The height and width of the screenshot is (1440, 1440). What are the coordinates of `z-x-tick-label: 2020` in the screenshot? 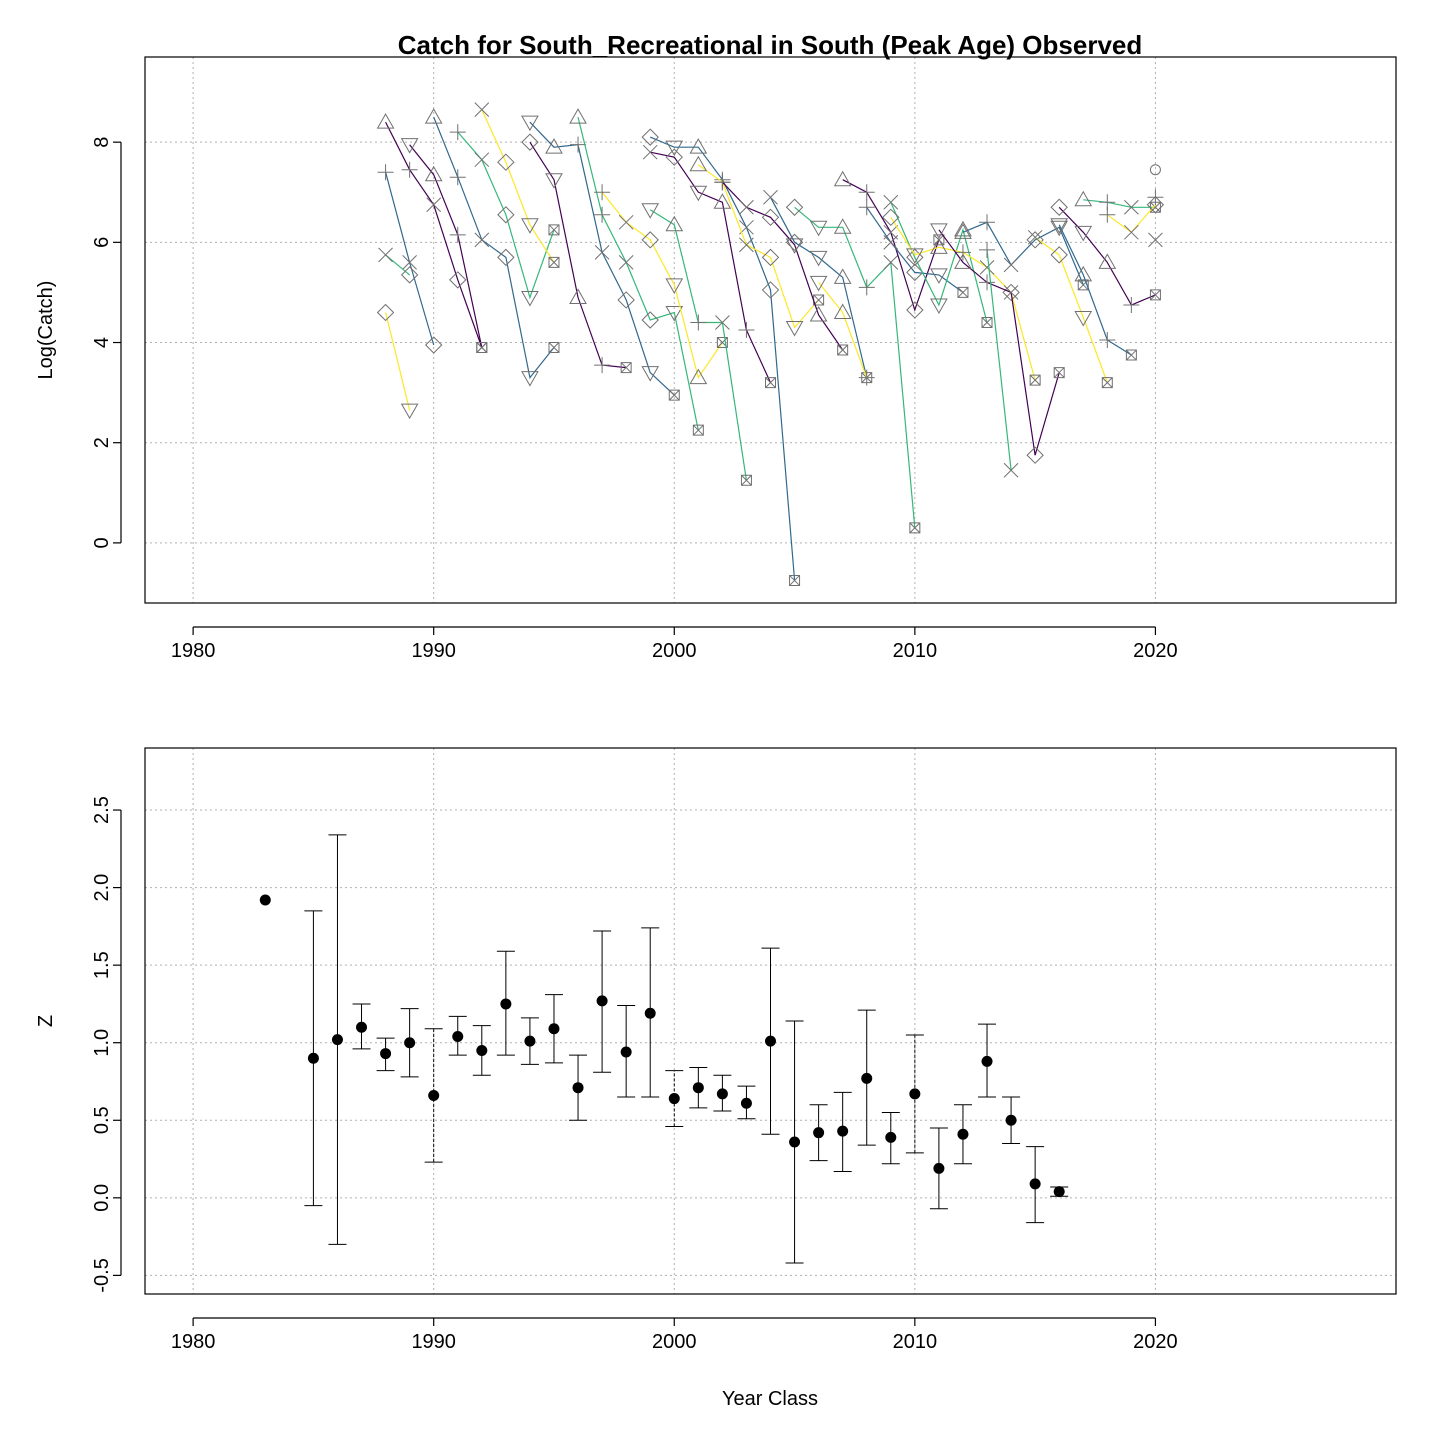 It's located at (1155, 1342).